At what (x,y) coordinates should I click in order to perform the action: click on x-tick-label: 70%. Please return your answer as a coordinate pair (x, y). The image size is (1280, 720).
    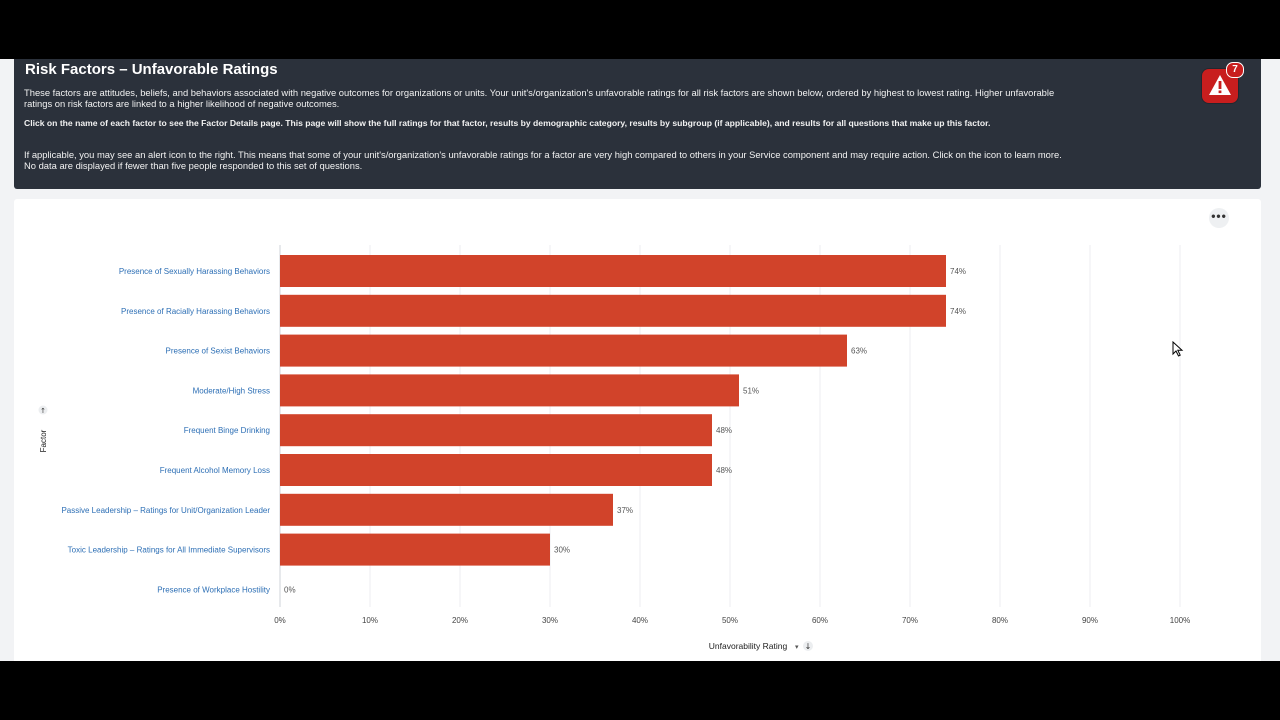
    Looking at the image, I should click on (910, 620).